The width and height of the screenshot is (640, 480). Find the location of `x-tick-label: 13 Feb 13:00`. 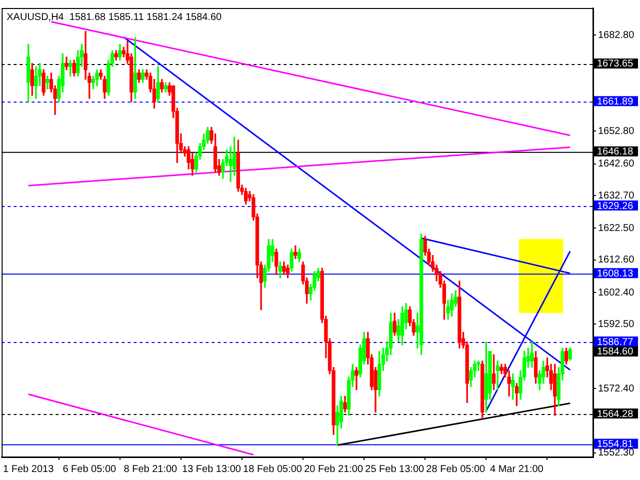

x-tick-label: 13 Feb 13:00 is located at coordinates (212, 469).